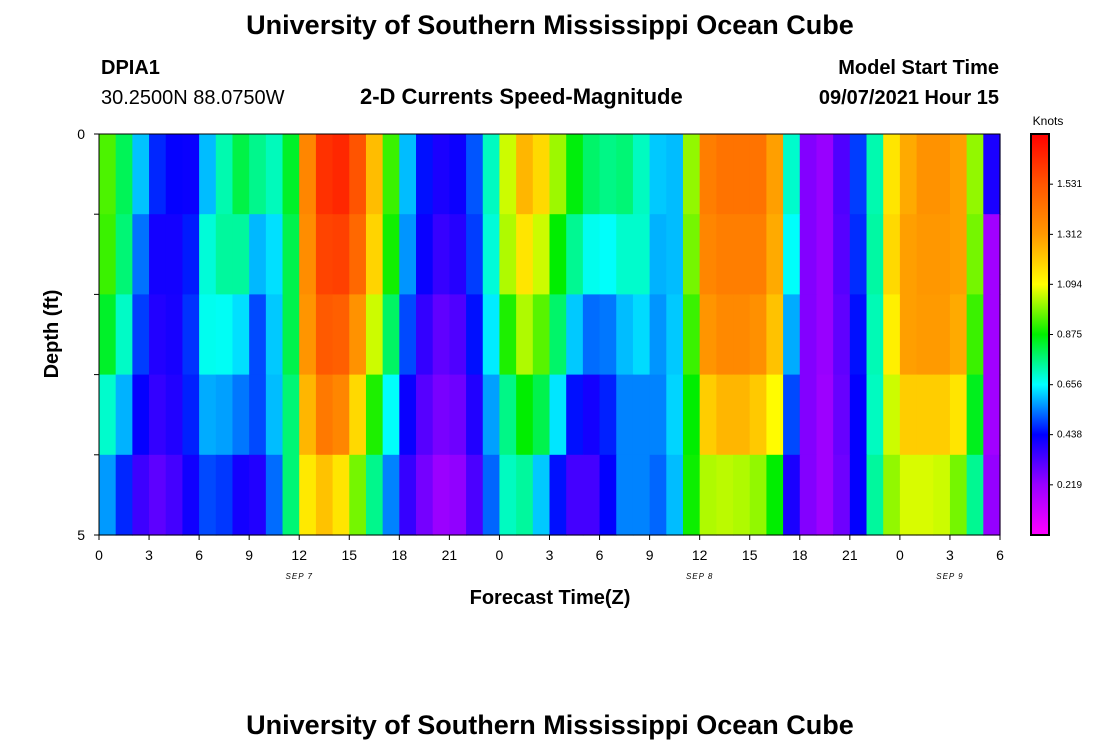  Describe the element at coordinates (88, 334) in the screenshot. I see `y-axis: 05` at that location.